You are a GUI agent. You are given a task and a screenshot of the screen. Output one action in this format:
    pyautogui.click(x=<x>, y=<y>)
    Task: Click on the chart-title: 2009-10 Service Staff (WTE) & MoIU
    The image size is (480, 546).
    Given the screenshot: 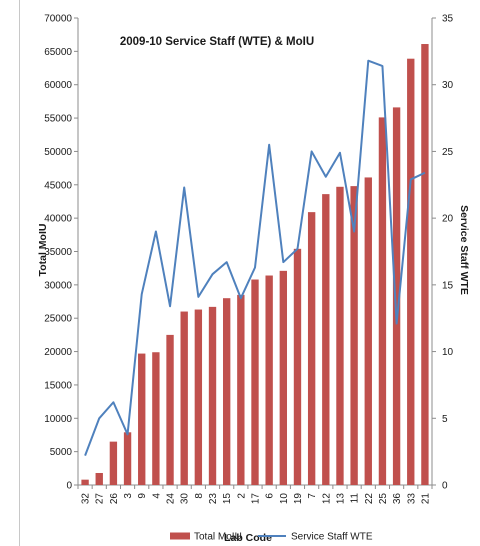 What is the action you would take?
    pyautogui.click(x=217, y=42)
    